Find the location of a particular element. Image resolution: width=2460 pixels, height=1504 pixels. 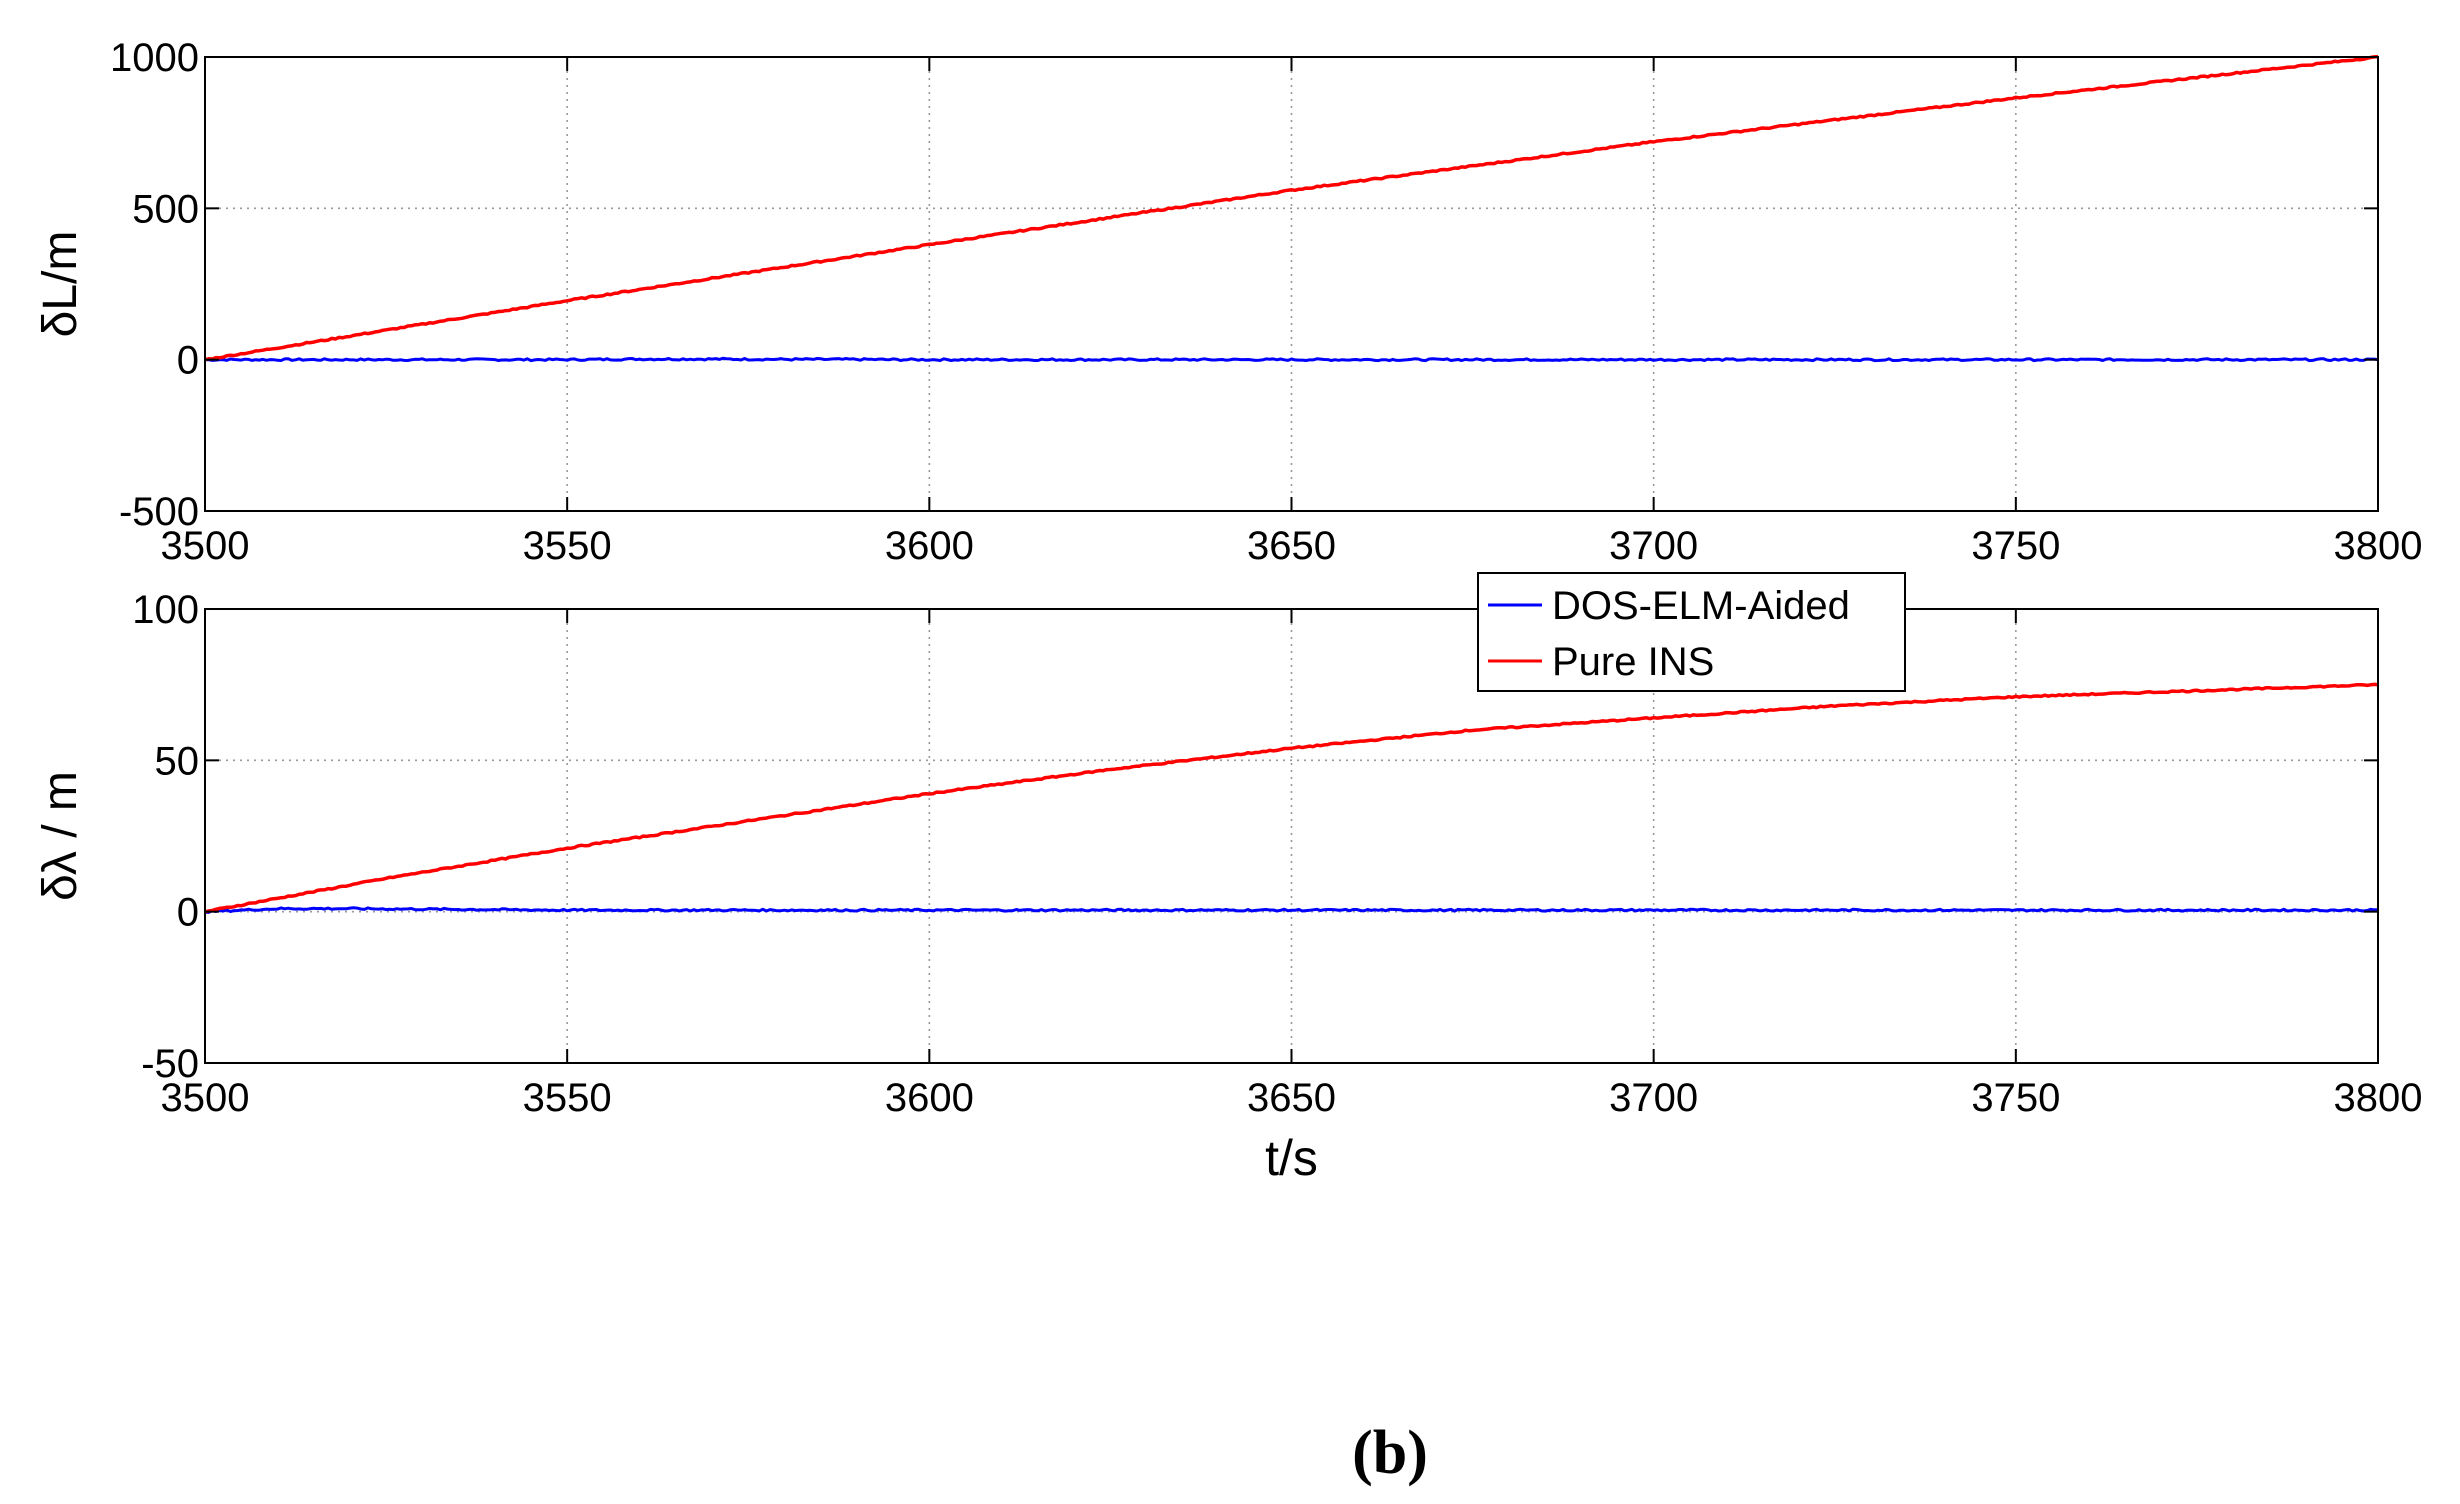

bottom-plot-series is located at coordinates (1291, 798).